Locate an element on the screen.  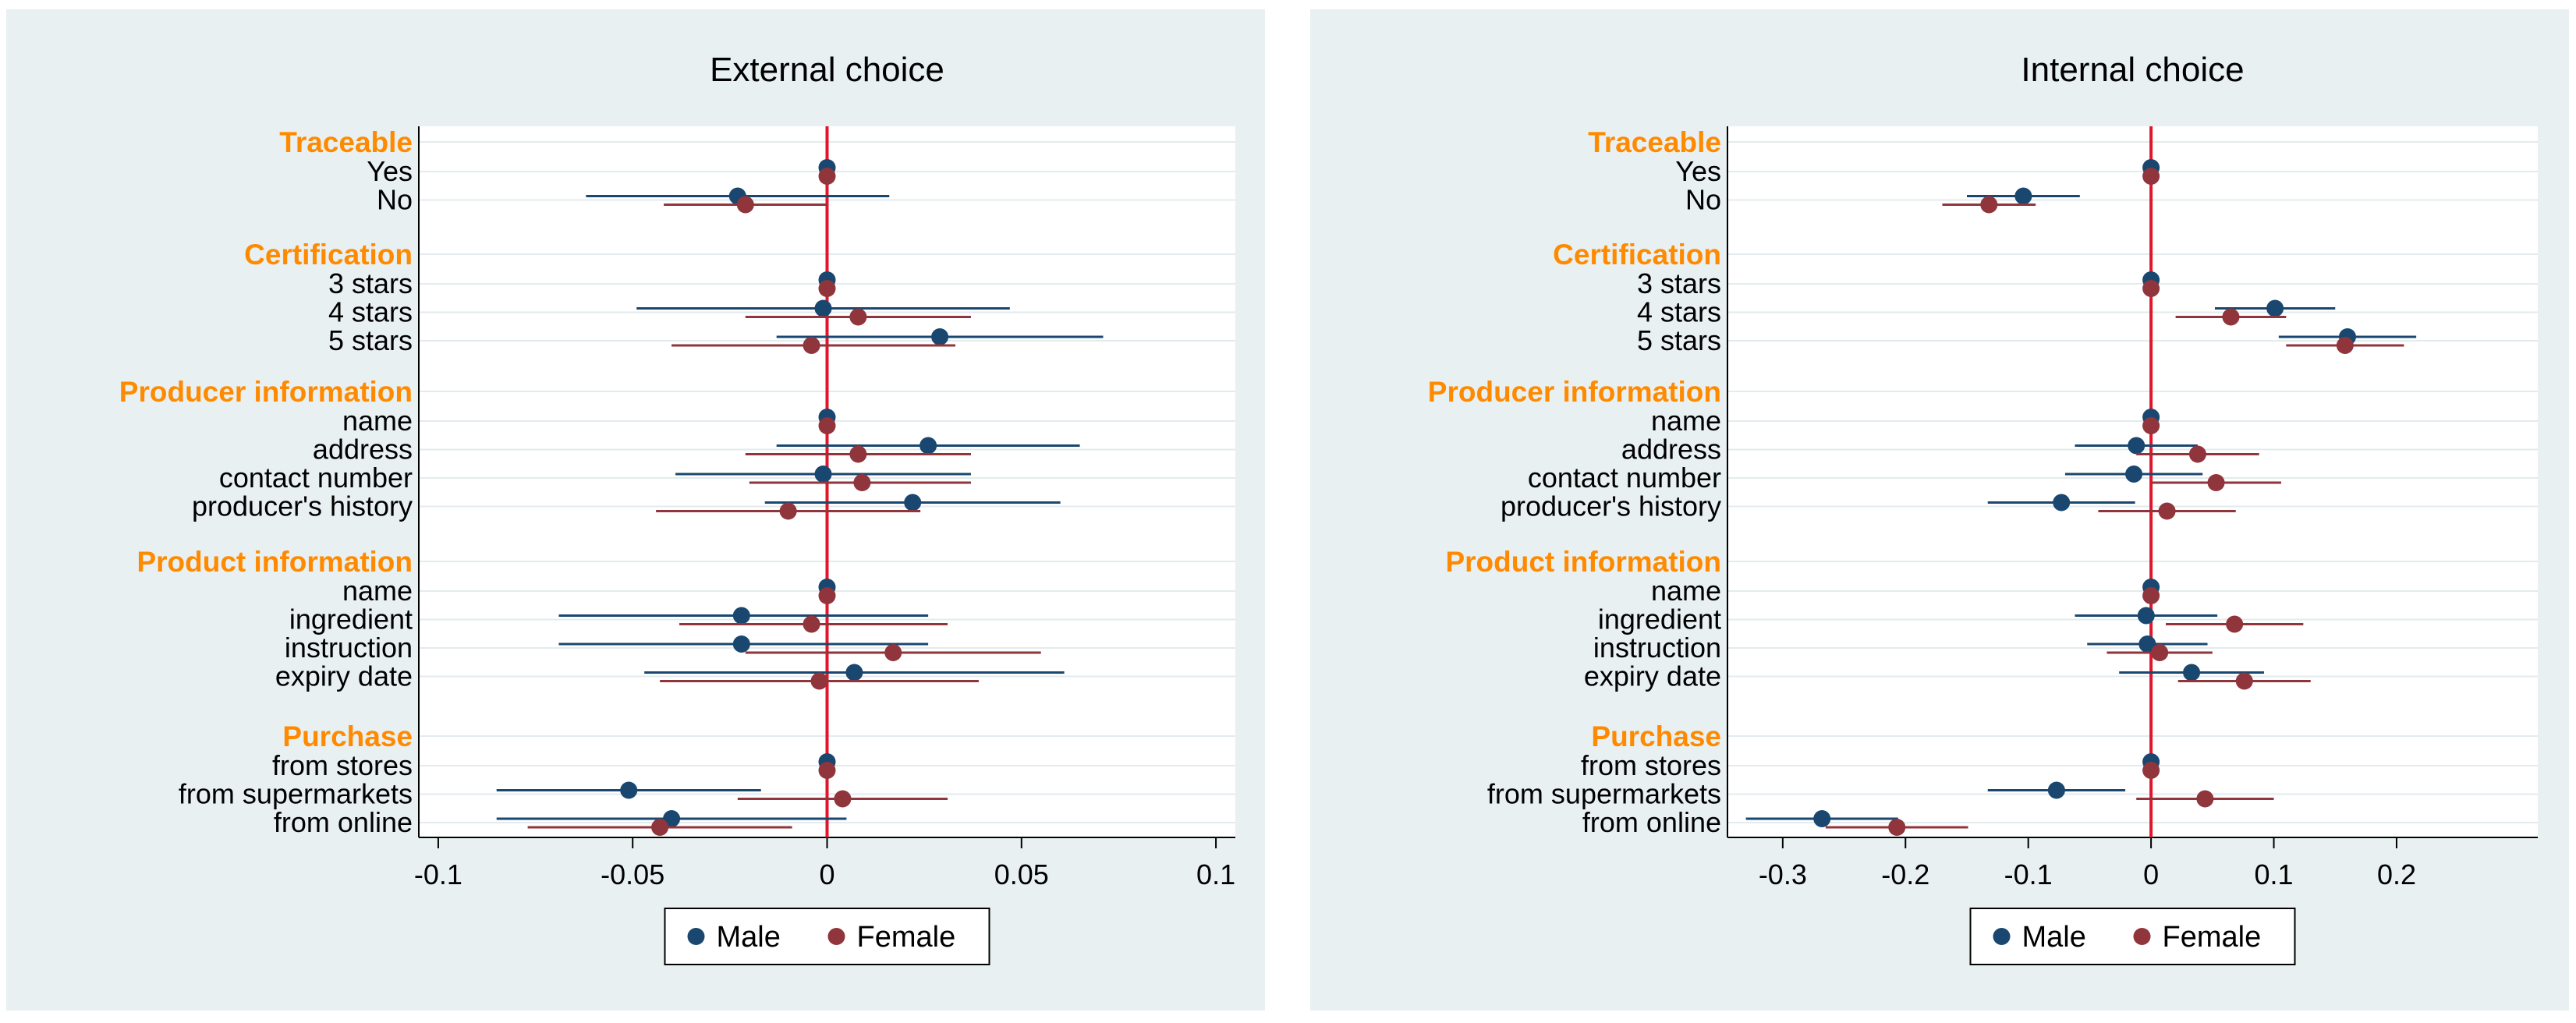
row-label-from-stores: from stores is located at coordinates (342, 765).